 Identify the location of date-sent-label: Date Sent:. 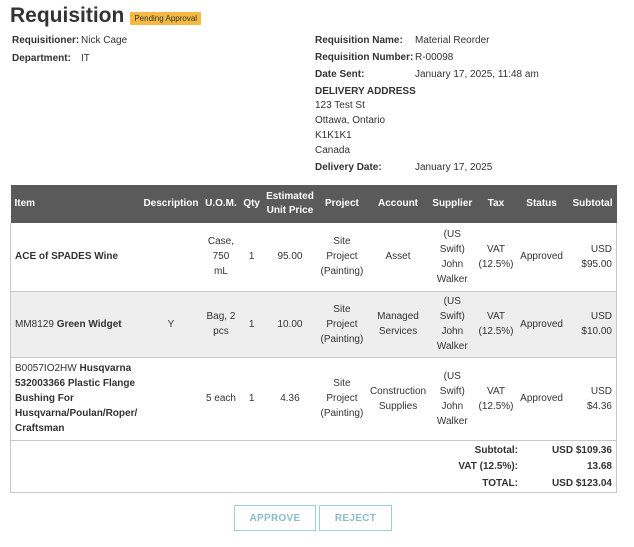
(340, 74).